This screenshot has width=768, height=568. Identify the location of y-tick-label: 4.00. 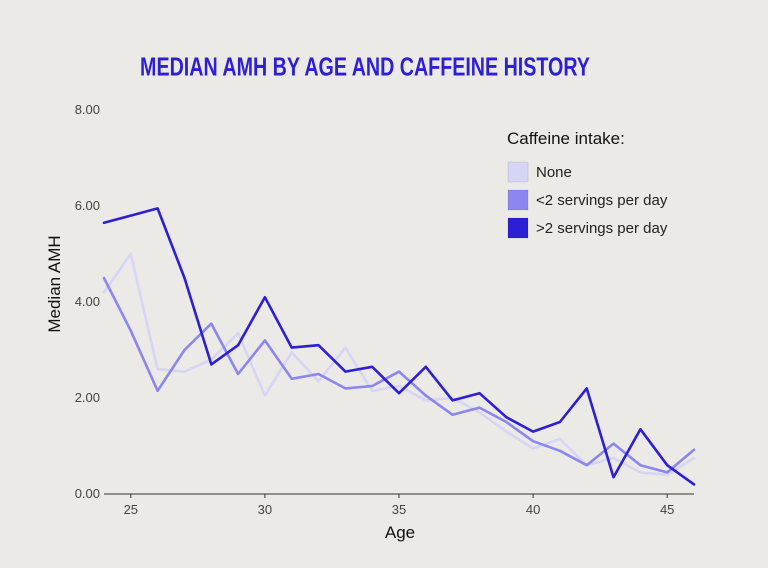
(87, 301).